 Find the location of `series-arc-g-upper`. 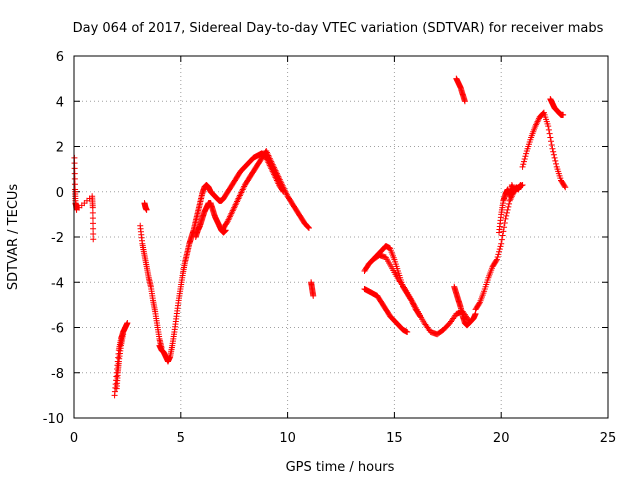

series-arc-g-upper is located at coordinates (253, 176).